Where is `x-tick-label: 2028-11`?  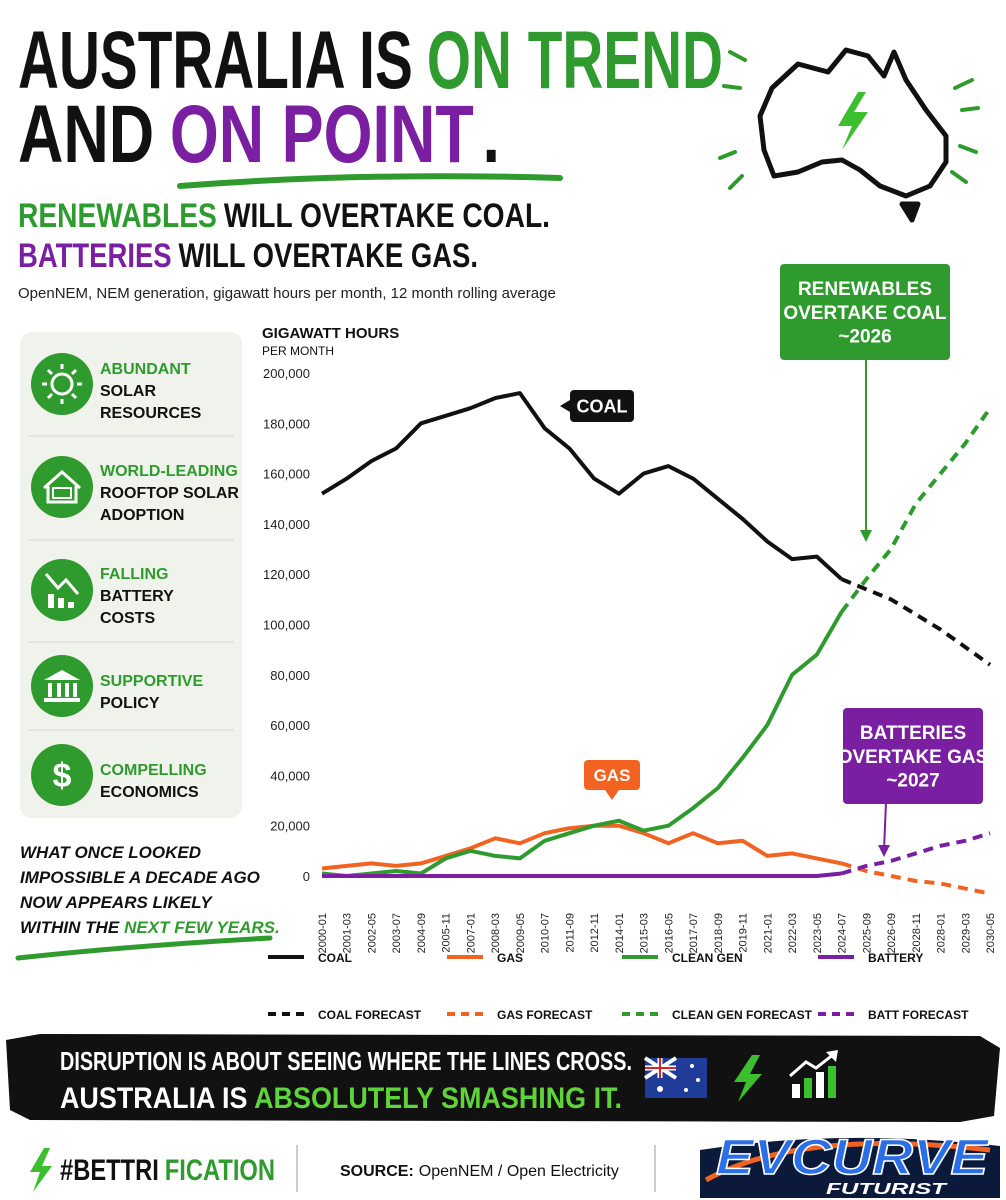 x-tick-label: 2028-11 is located at coordinates (917, 933).